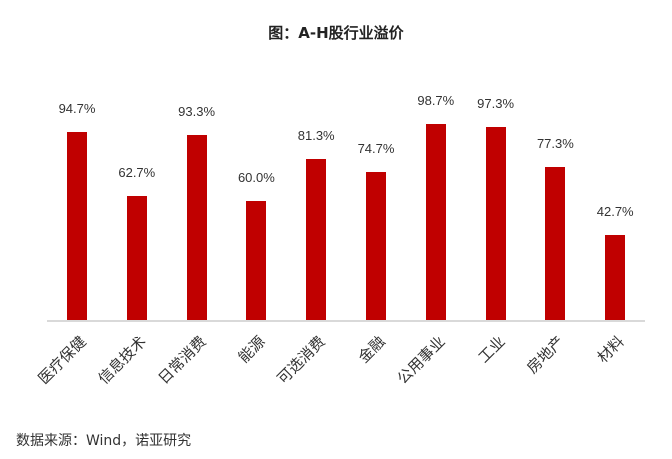 The image size is (672, 459). I want to click on data-label: 62.7%, so click(137, 172).